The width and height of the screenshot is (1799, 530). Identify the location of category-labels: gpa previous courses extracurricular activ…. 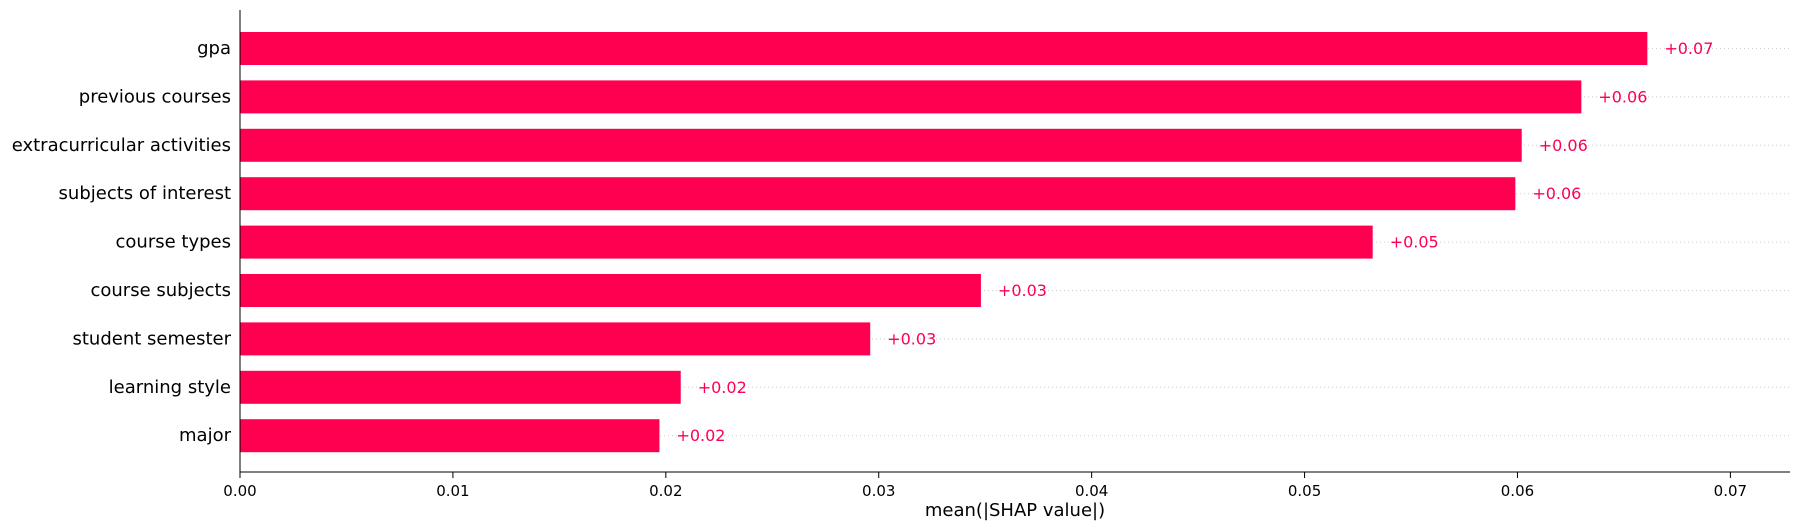
(122, 242).